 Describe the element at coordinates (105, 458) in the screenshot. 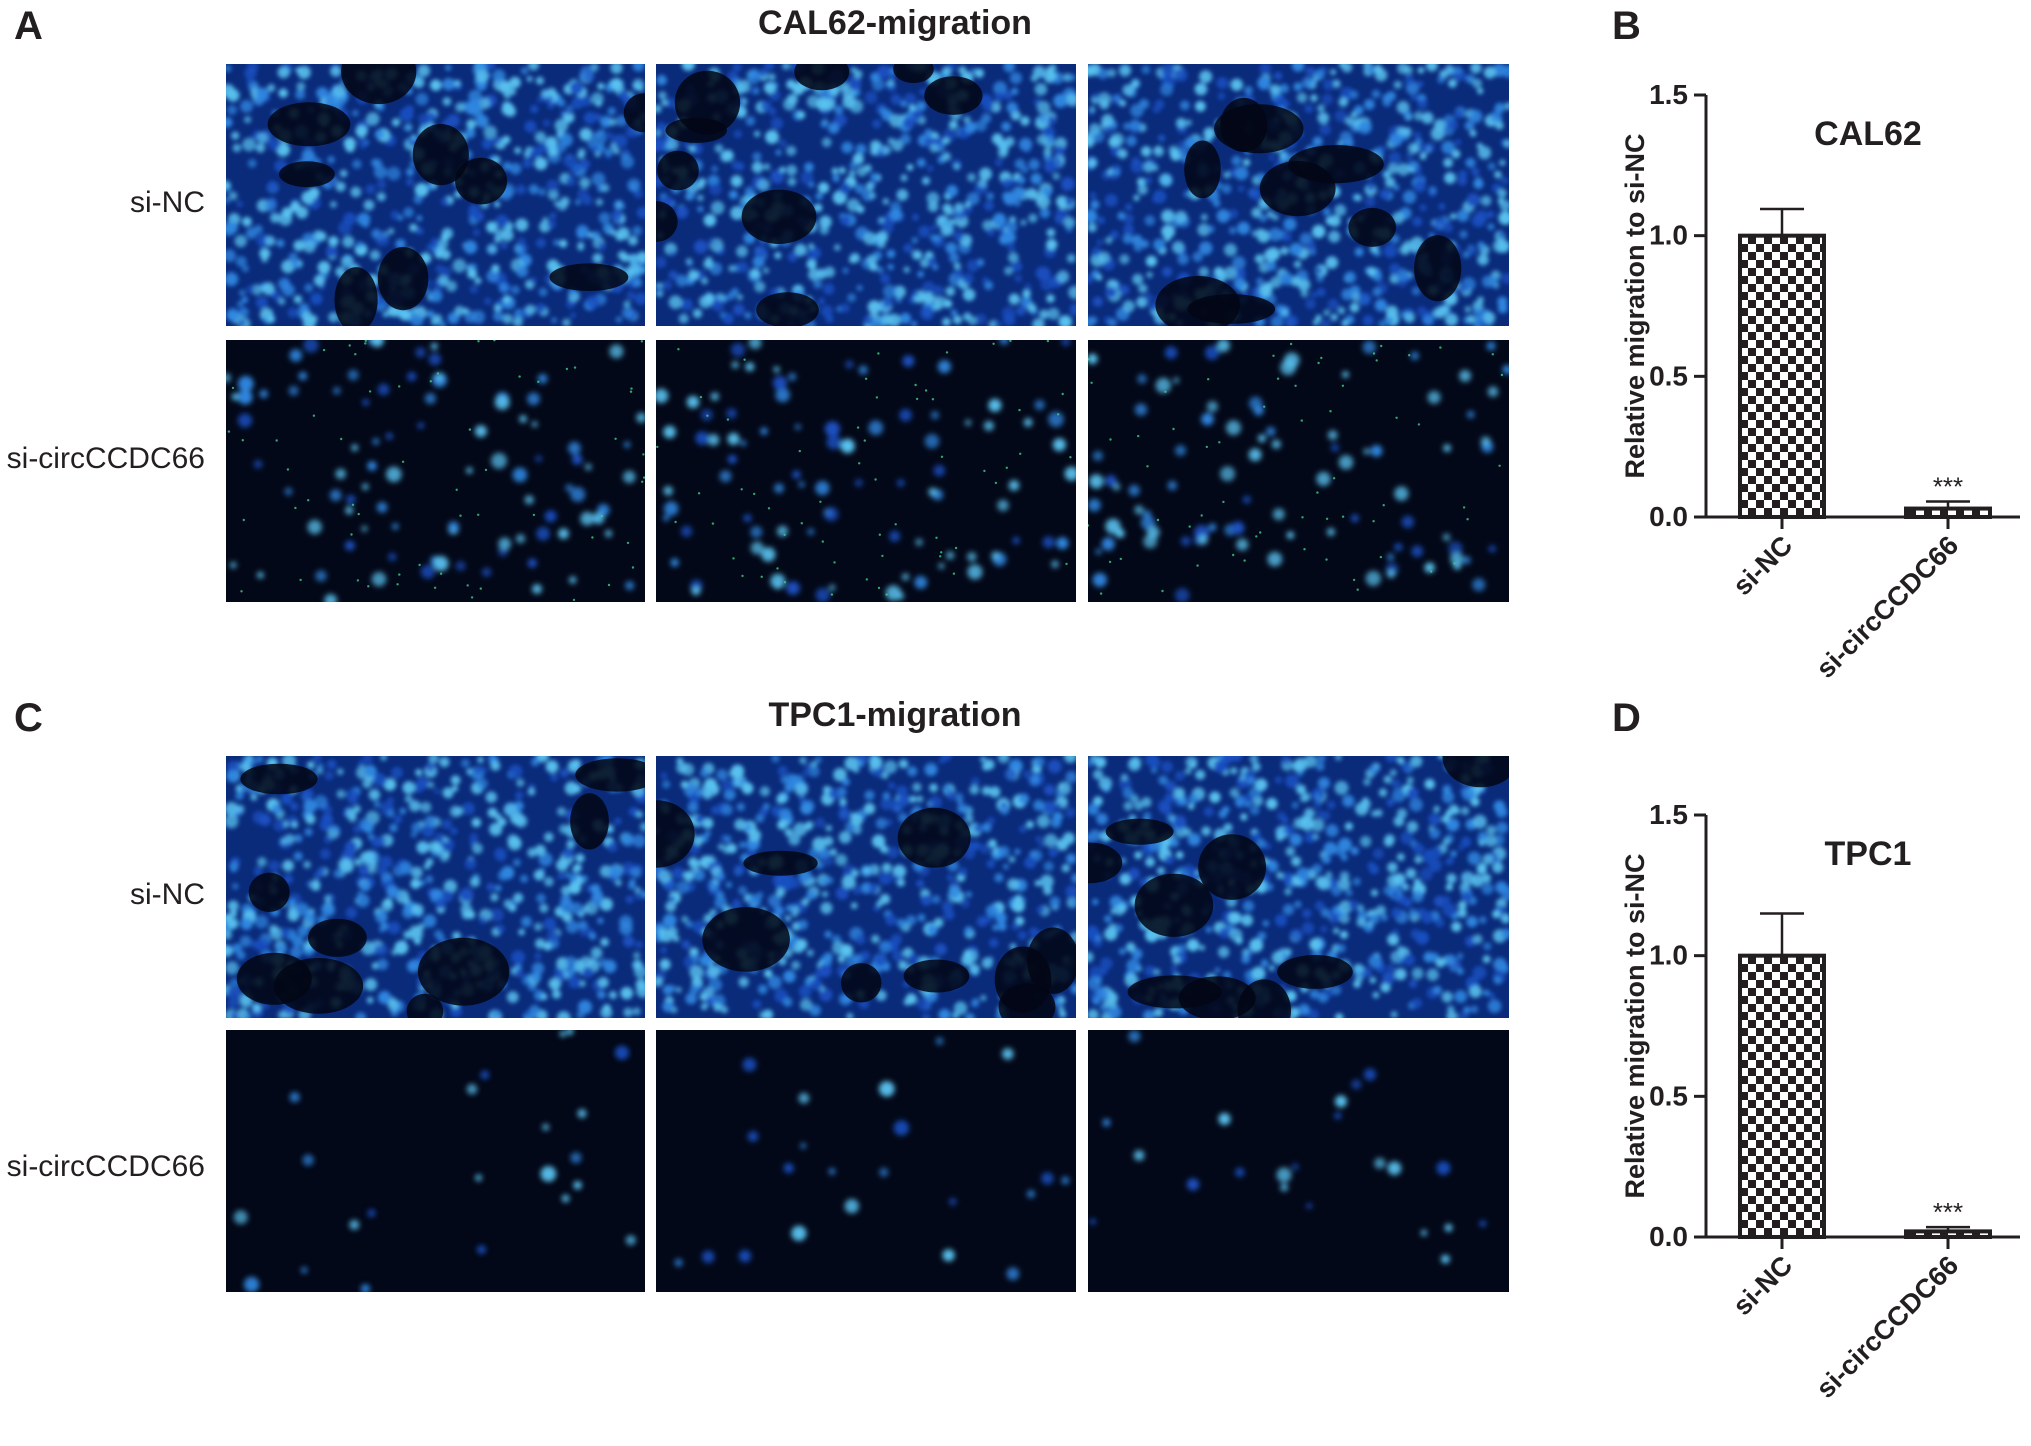

I see `row-label-si-circ-cal62: si-circCCDC66` at that location.